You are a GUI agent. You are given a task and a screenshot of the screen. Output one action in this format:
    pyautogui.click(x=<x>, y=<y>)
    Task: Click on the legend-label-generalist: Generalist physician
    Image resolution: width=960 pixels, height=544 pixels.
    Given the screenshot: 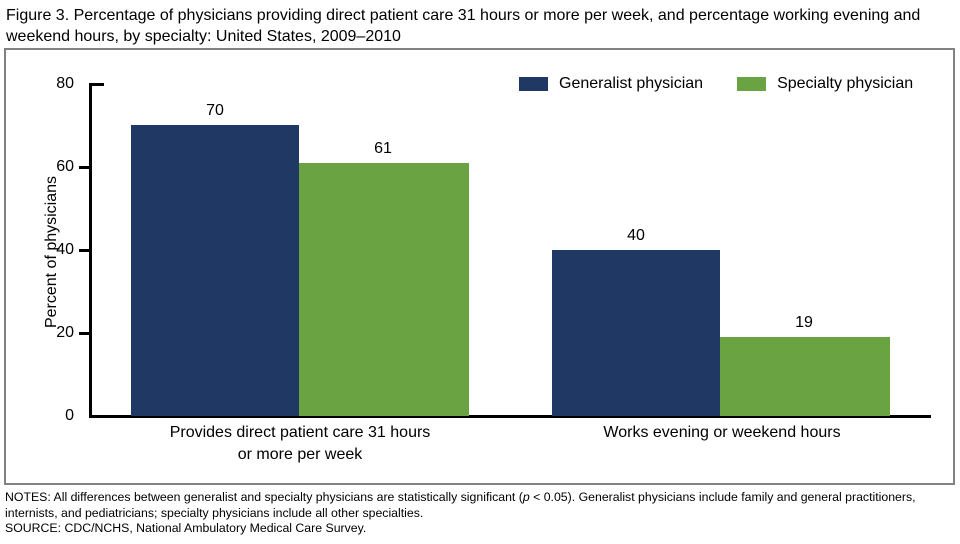 What is the action you would take?
    pyautogui.click(x=631, y=83)
    